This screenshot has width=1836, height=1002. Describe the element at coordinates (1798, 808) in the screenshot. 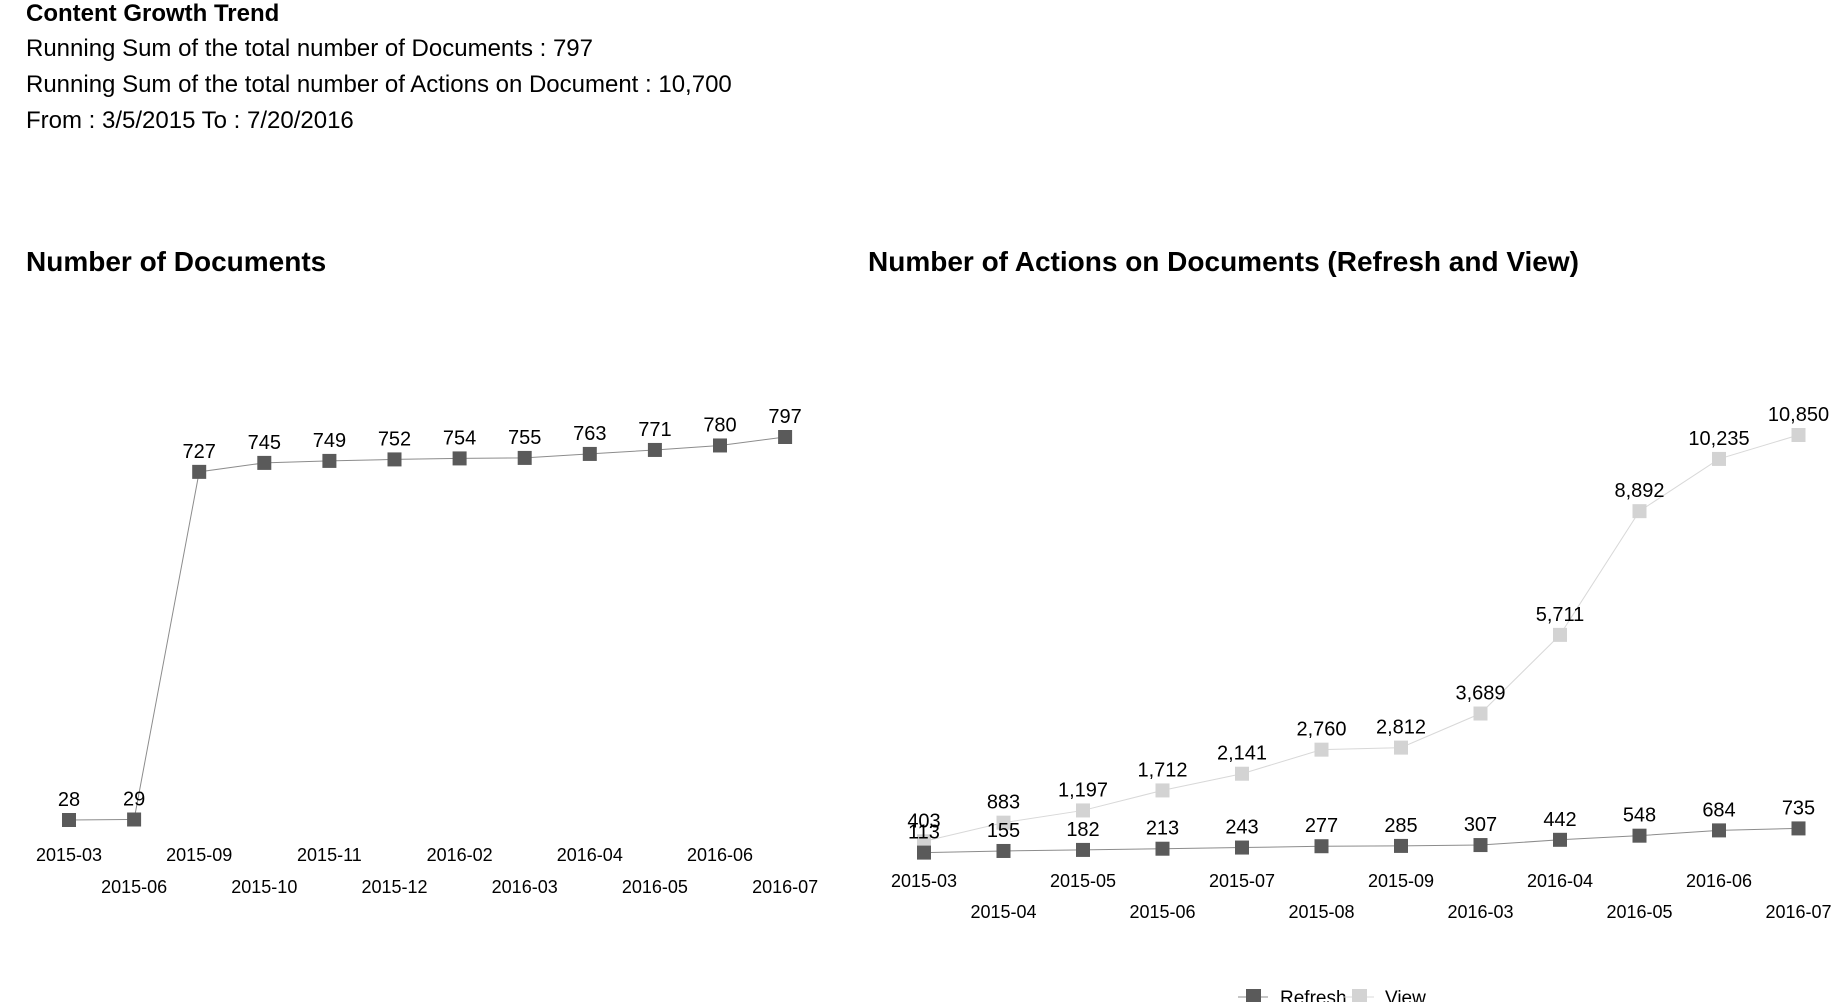

I see `data-label: 735` at that location.